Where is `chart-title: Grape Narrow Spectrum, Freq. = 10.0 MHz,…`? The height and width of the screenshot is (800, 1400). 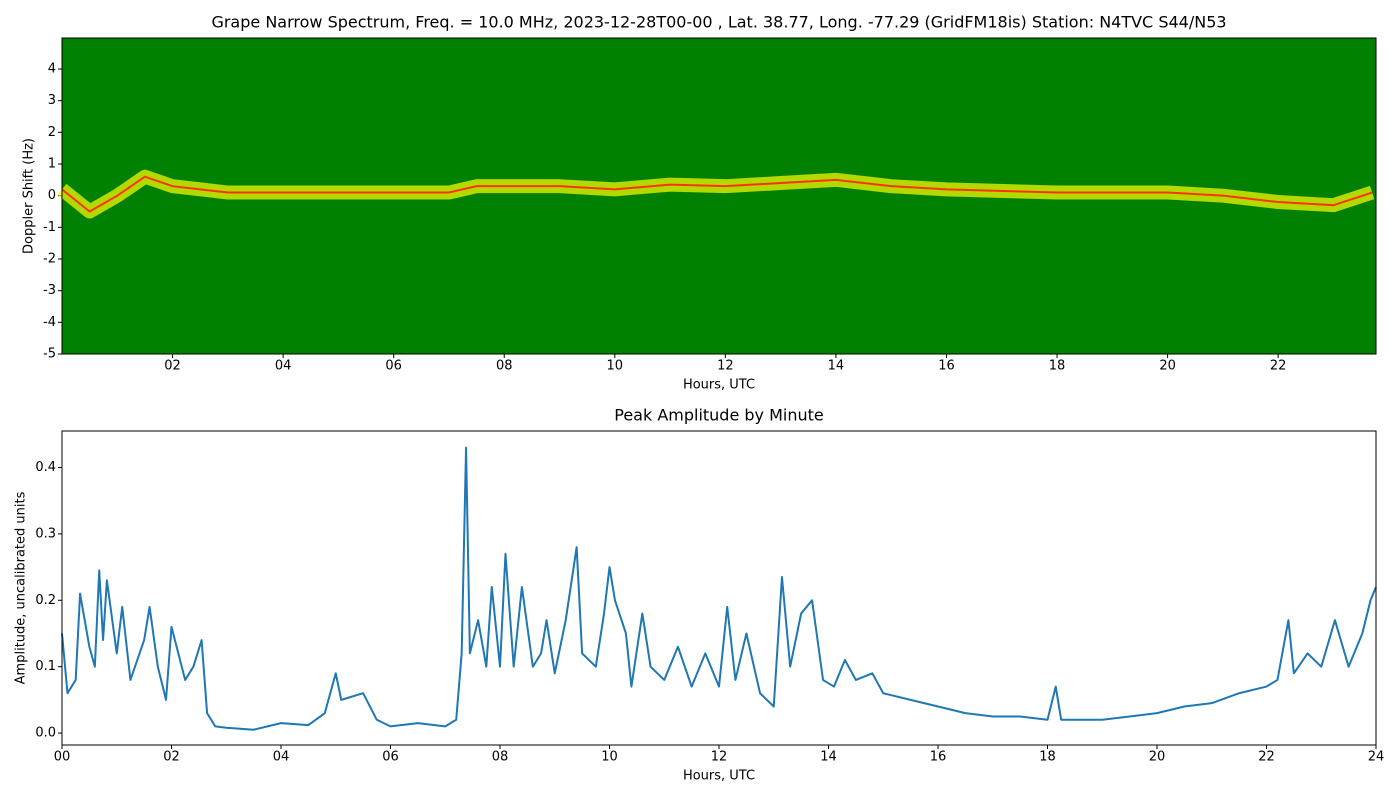 chart-title: Grape Narrow Spectrum, Freq. = 10.0 MHz,… is located at coordinates (718, 22).